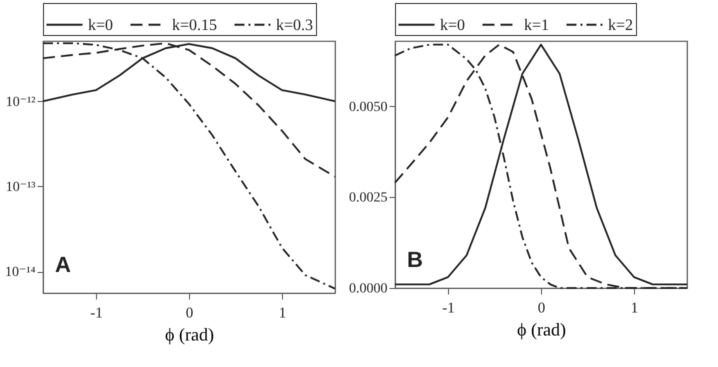  I want to click on y-tick-label: 0.0050, so click(368, 107).